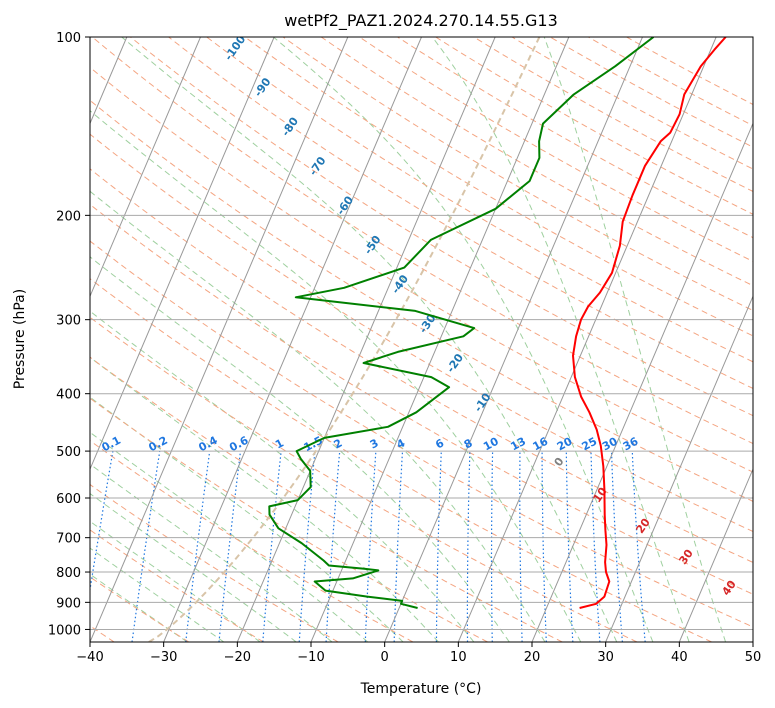 The width and height of the screenshot is (775, 708). Describe the element at coordinates (68, 573) in the screenshot. I see `y-tick-label: 800` at that location.